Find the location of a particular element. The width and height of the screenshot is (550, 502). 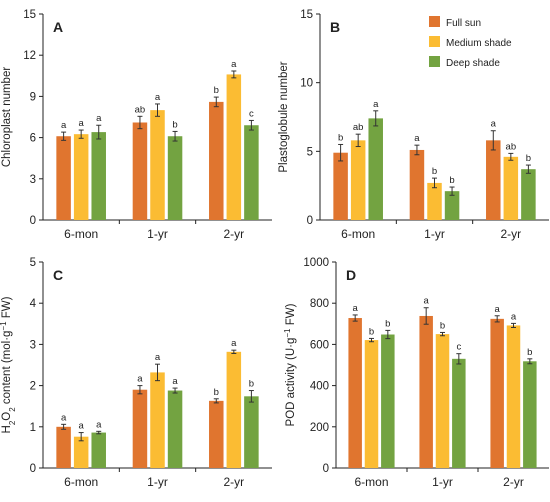

legend-label: Medium shade is located at coordinates (479, 43).